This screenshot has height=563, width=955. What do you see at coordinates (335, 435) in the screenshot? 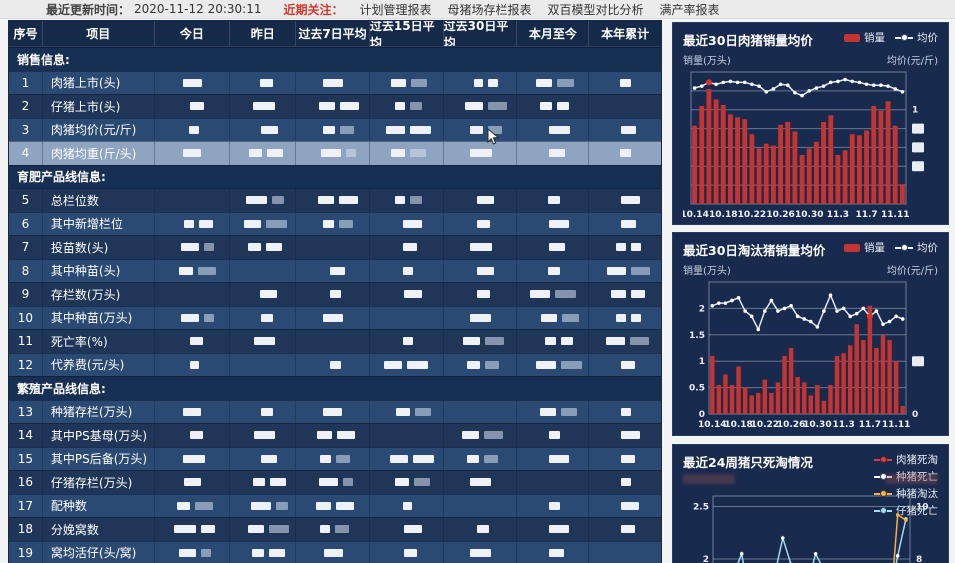
I see `table-row: 14 其中PS基母(万头)` at bounding box center [335, 435].